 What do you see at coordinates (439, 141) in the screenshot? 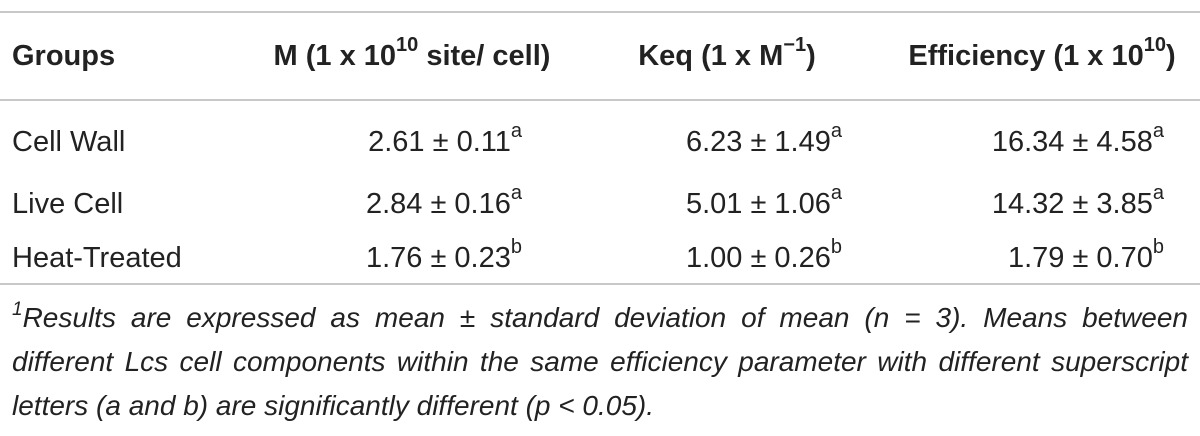
I see `cell-m-value: 2.61 ± 0.11` at bounding box center [439, 141].